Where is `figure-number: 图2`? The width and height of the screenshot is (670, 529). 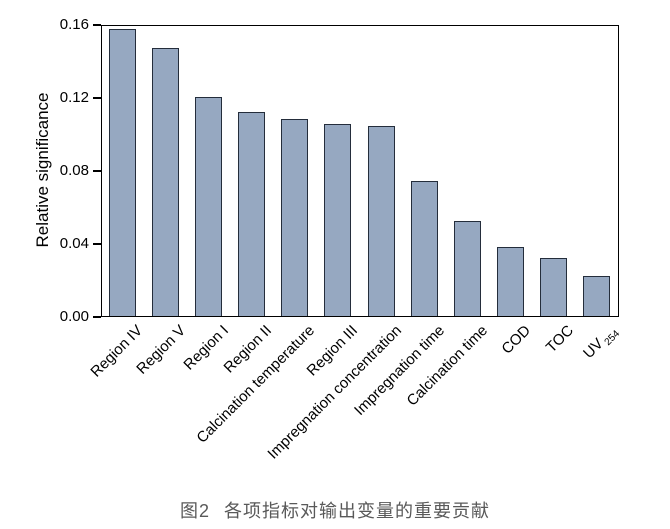
figure-number: 图2 is located at coordinates (194, 511).